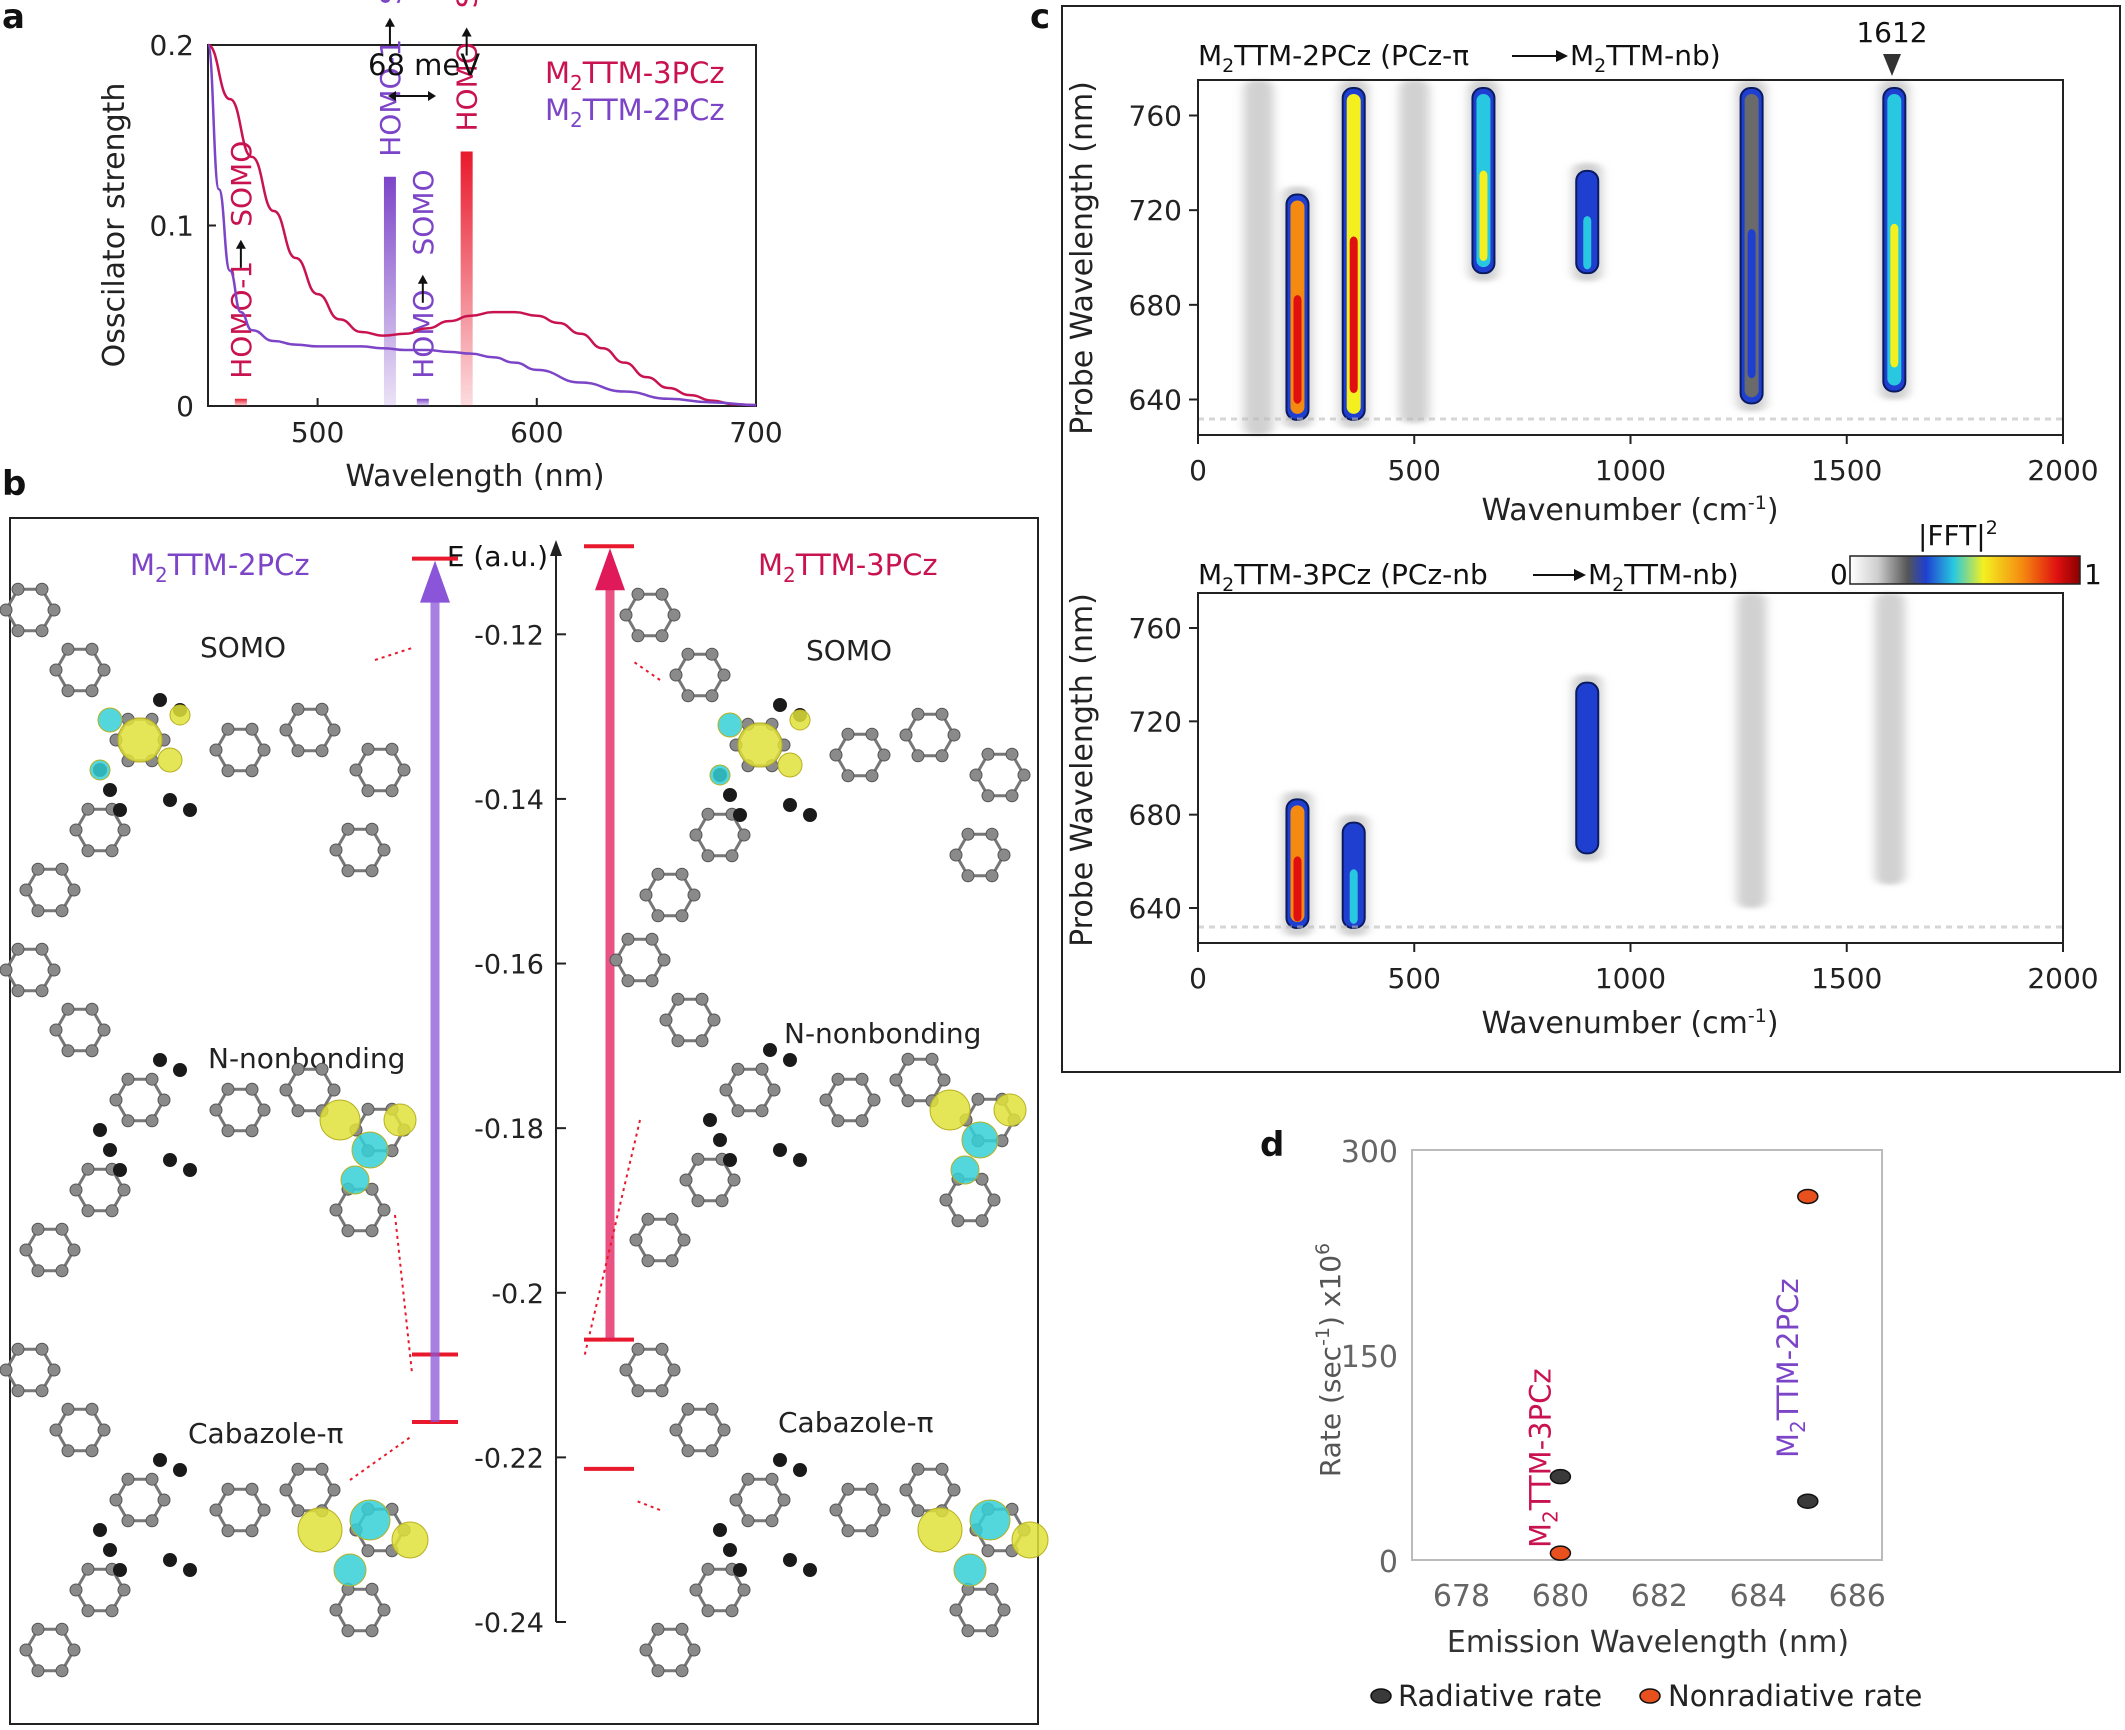  Describe the element at coordinates (1839, 574) in the screenshot. I see `c-colorbar-min: 0` at that location.